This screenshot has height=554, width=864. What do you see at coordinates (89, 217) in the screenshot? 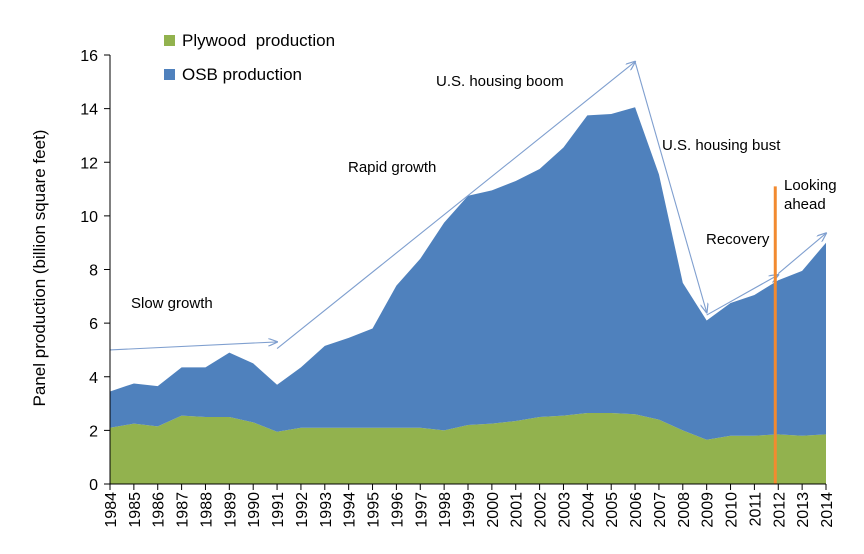
I see `y-tick-label: 10` at bounding box center [89, 217].